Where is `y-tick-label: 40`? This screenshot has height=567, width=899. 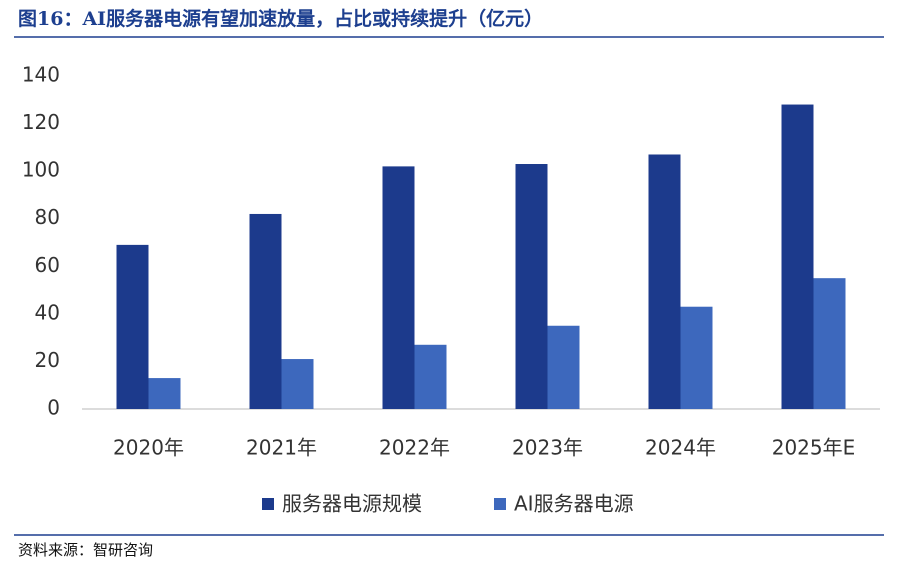 y-tick-label: 40 is located at coordinates (47, 312).